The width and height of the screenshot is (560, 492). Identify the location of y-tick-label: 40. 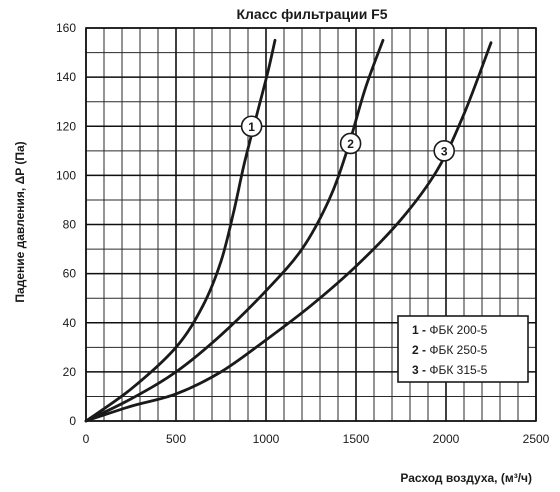
(70, 323).